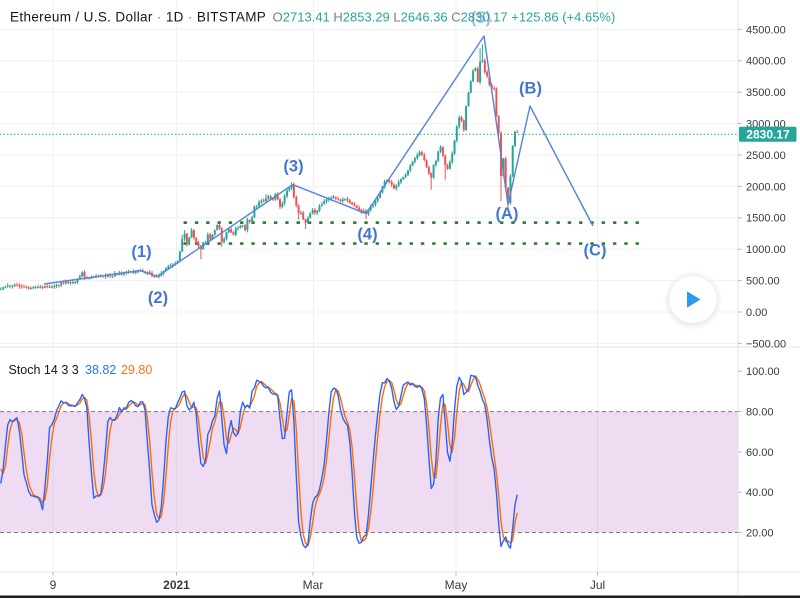 The height and width of the screenshot is (603, 800). What do you see at coordinates (760, 453) in the screenshot?
I see `svg-text: 60.00` at bounding box center [760, 453].